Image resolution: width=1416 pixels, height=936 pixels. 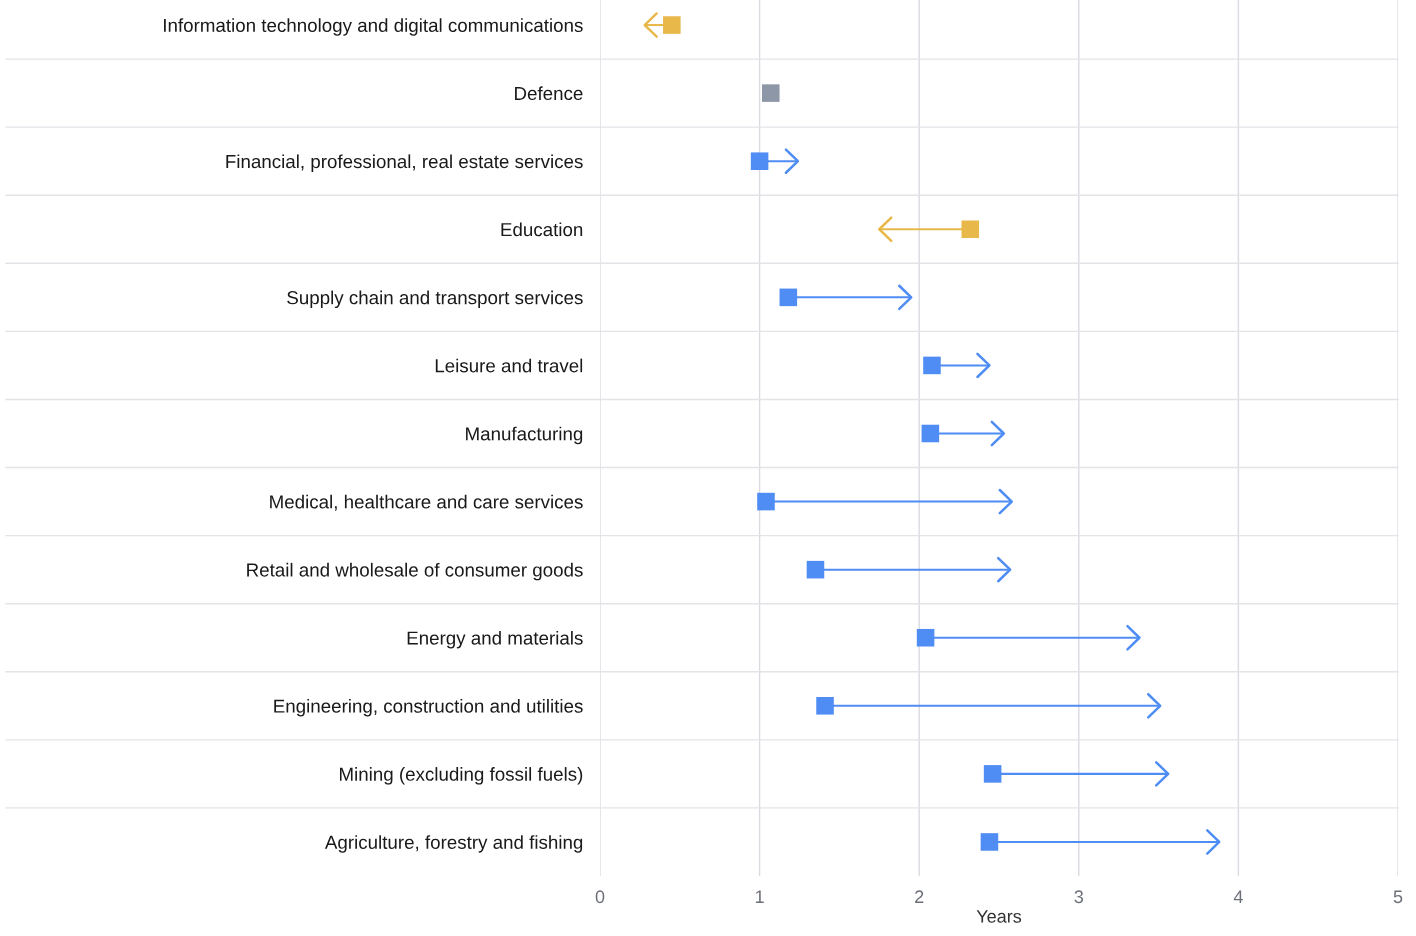 I want to click on y-tick-label: Energy and materials, so click(x=495, y=639).